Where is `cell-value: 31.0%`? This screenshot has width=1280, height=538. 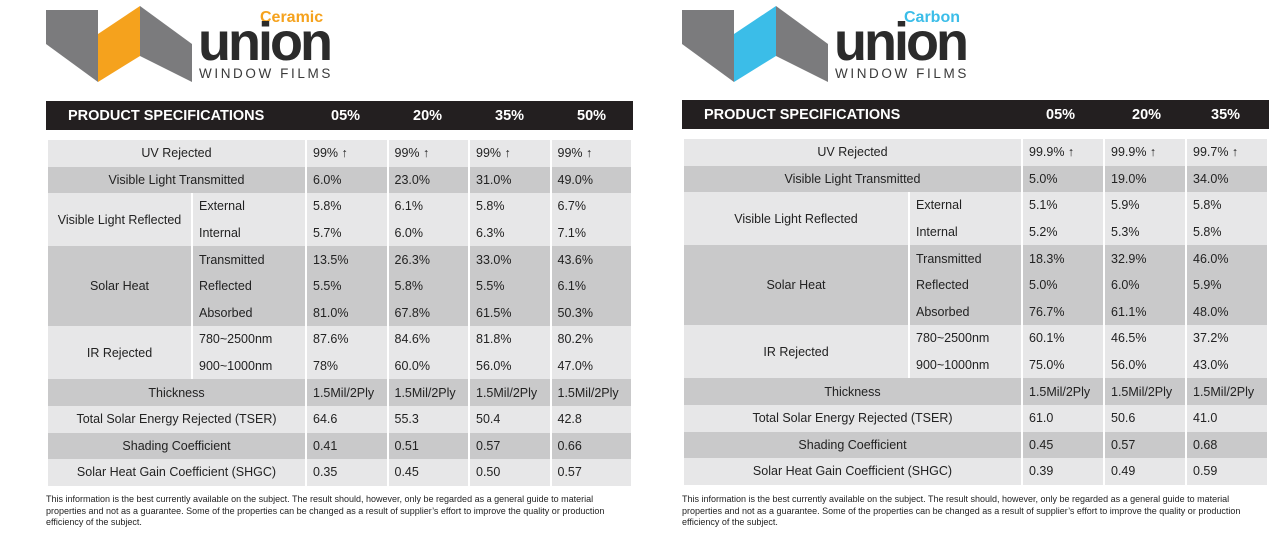 cell-value: 31.0% is located at coordinates (510, 180).